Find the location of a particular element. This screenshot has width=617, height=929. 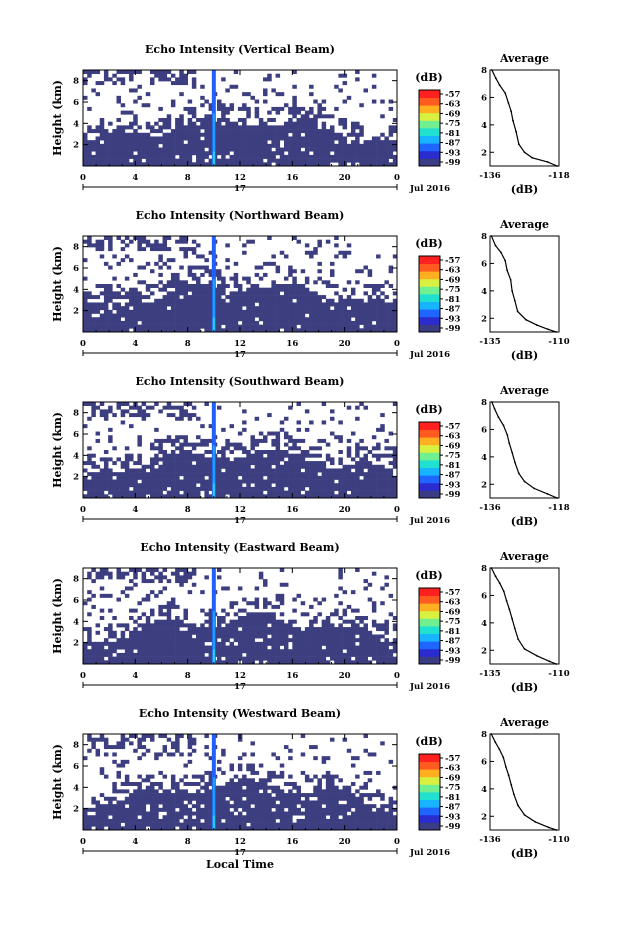

heatmap-cells is located at coordinates (240, 450).